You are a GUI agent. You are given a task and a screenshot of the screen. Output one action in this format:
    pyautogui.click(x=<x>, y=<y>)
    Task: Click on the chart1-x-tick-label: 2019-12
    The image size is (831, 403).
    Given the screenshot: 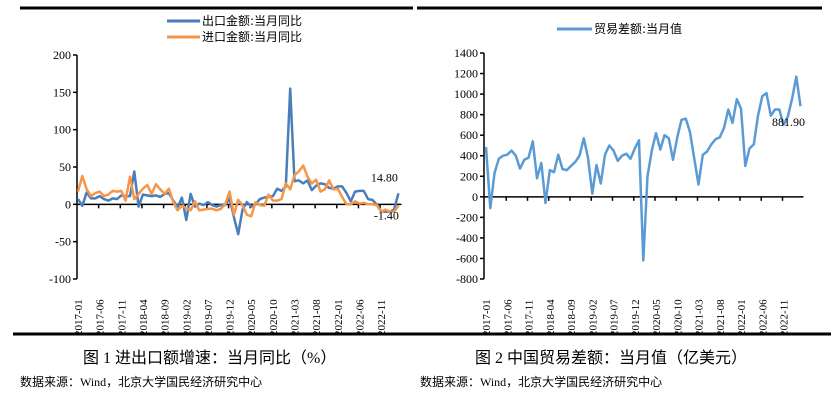 What is the action you would take?
    pyautogui.click(x=231, y=317)
    